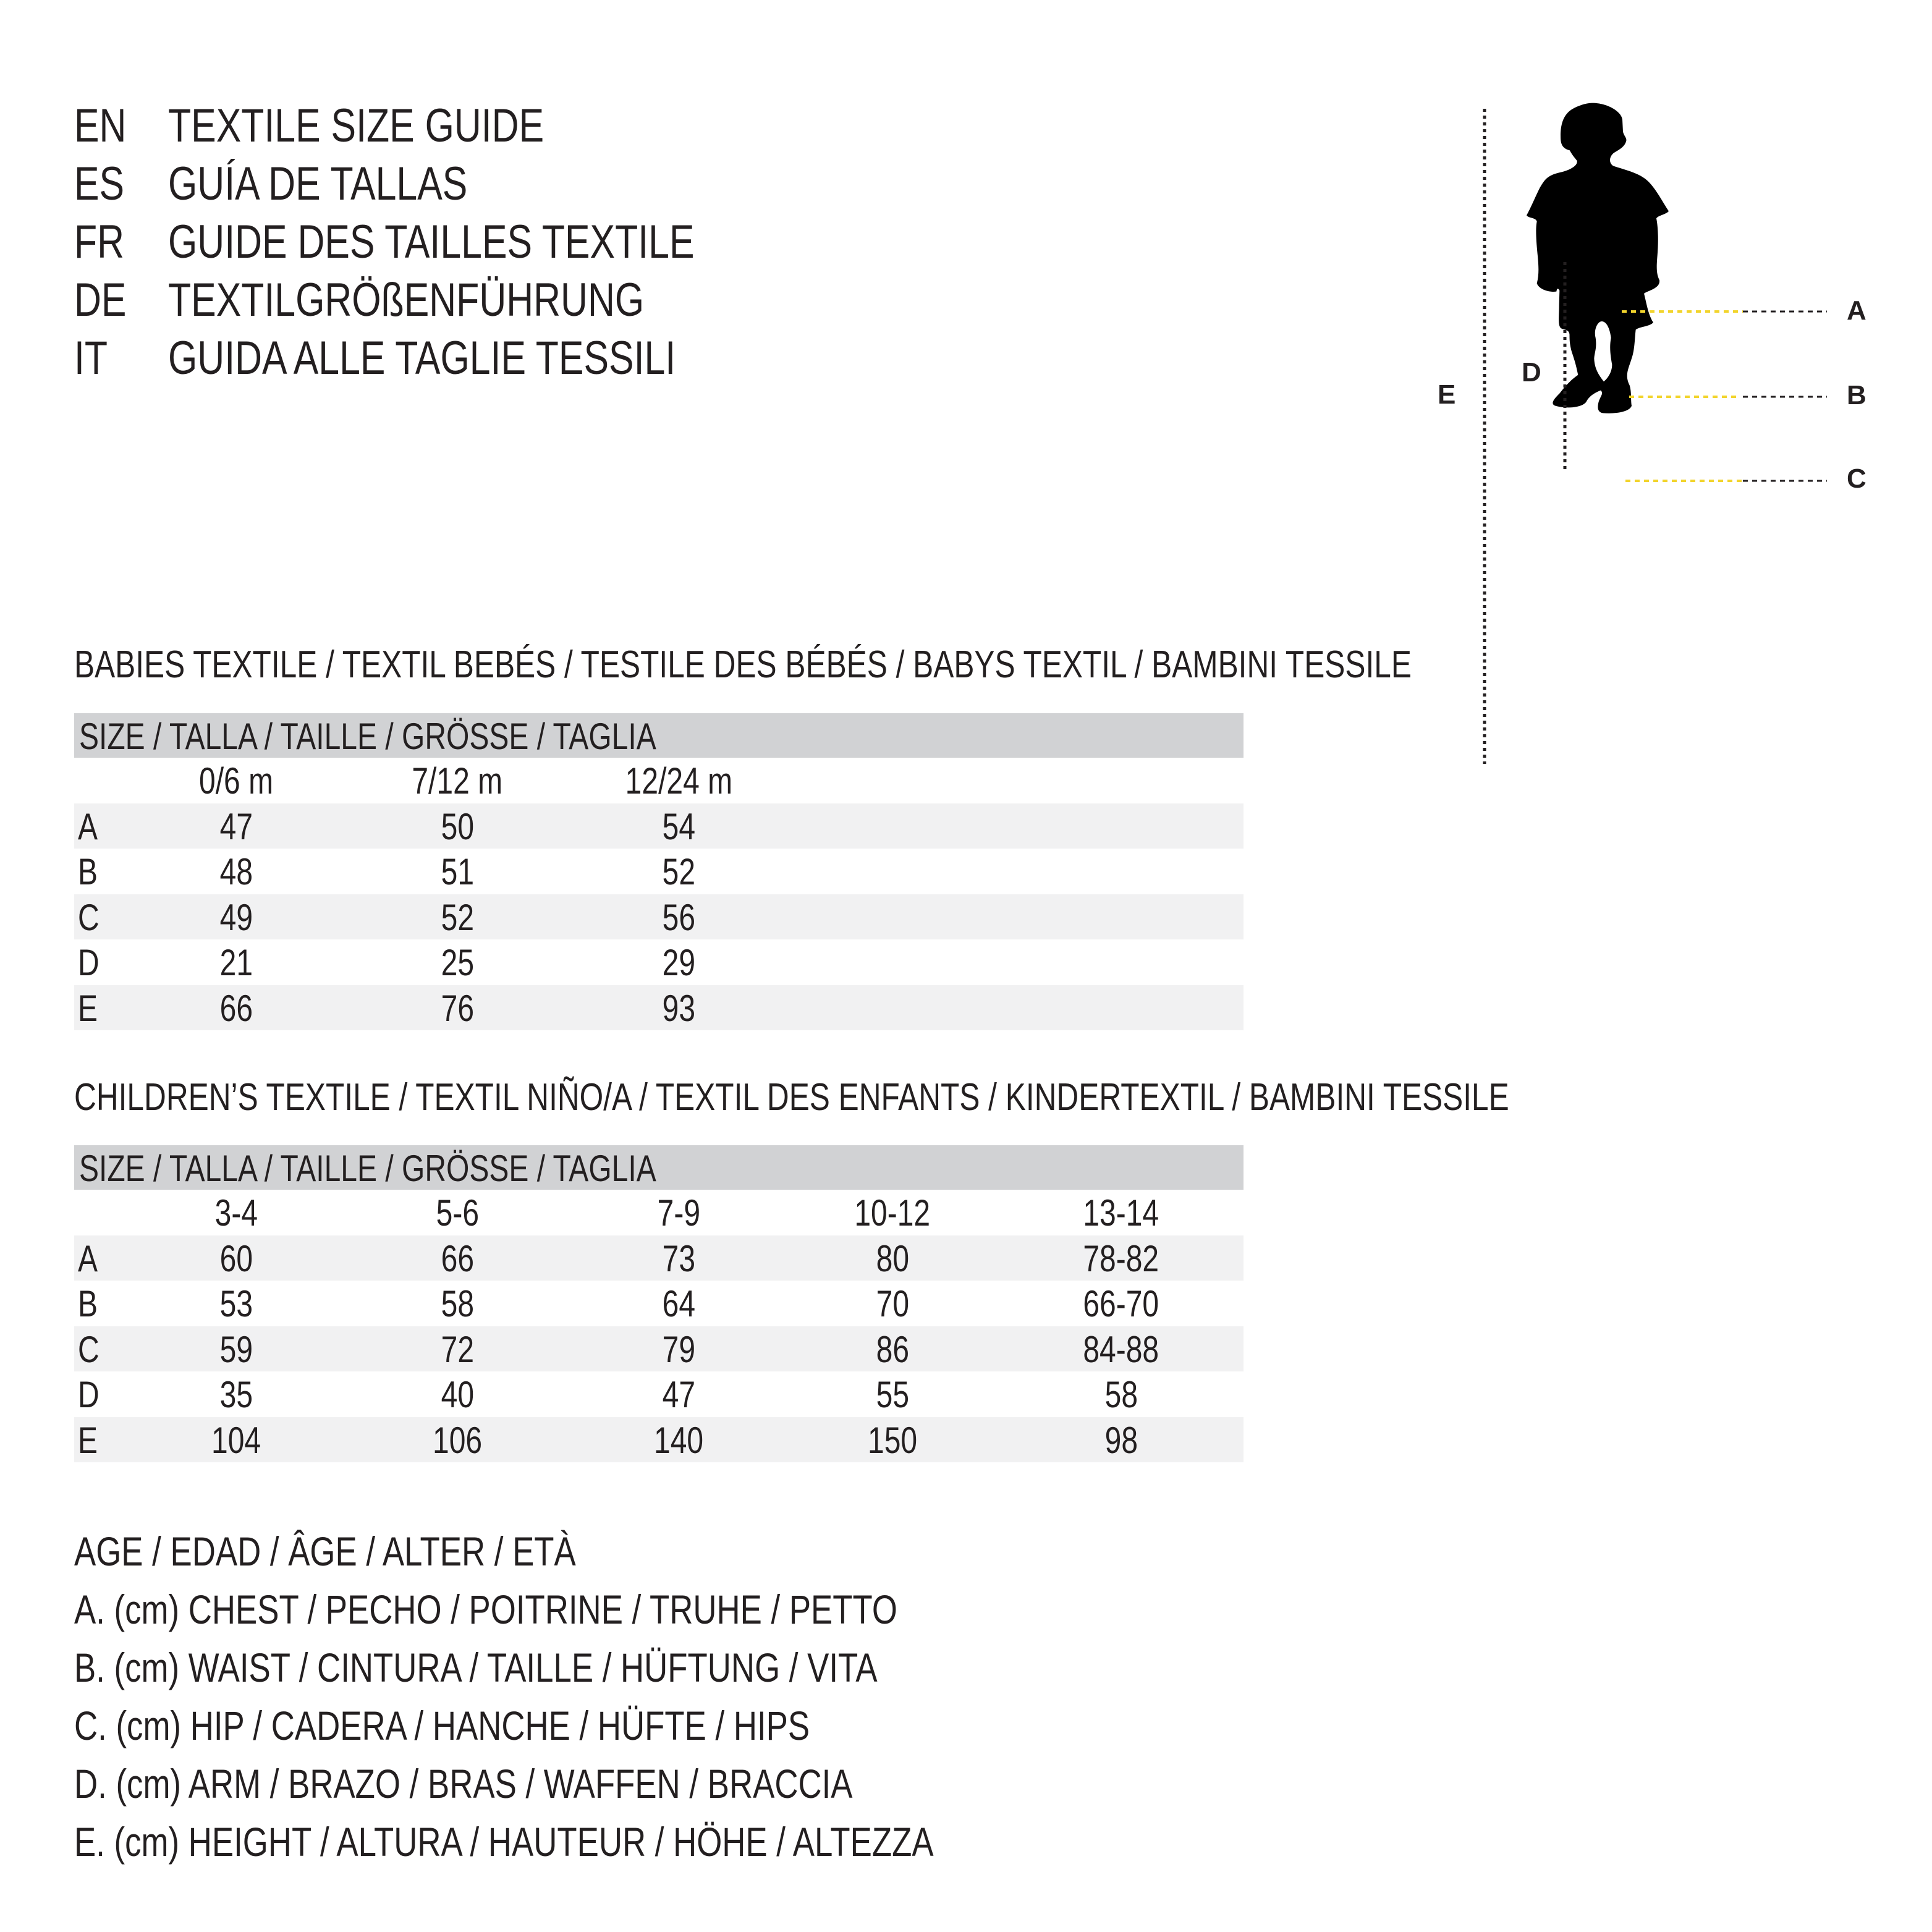  I want to click on table-cell: 21, so click(236, 962).